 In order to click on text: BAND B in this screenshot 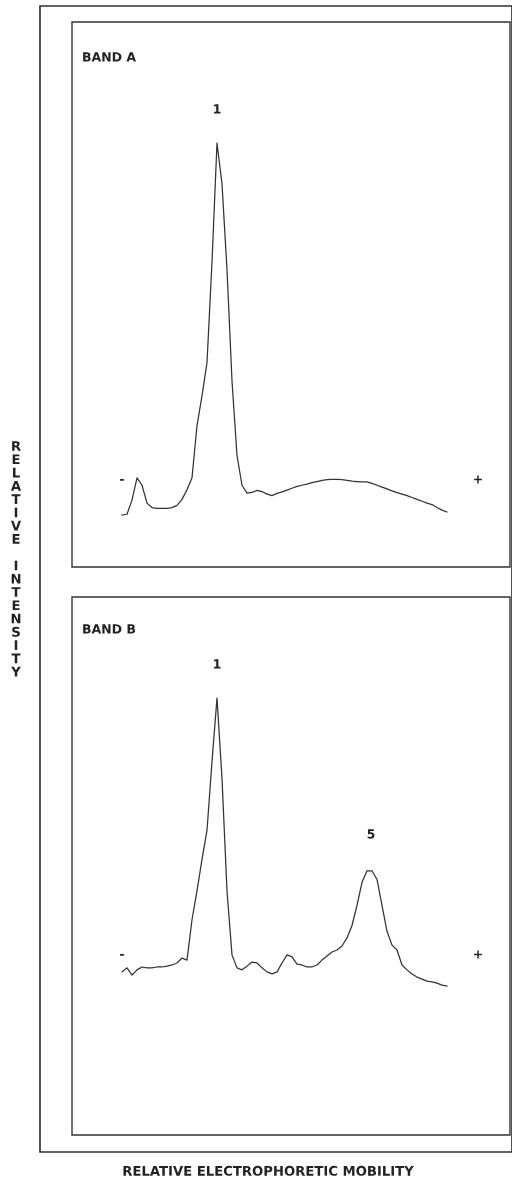, I will do `click(109, 629)`.